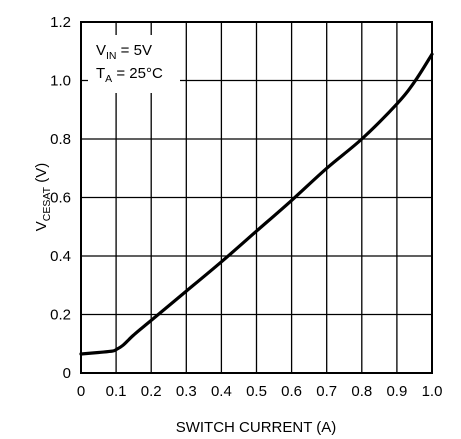 This screenshot has height=439, width=461. Describe the element at coordinates (81, 391) in the screenshot. I see `x-tick-label: 0` at that location.